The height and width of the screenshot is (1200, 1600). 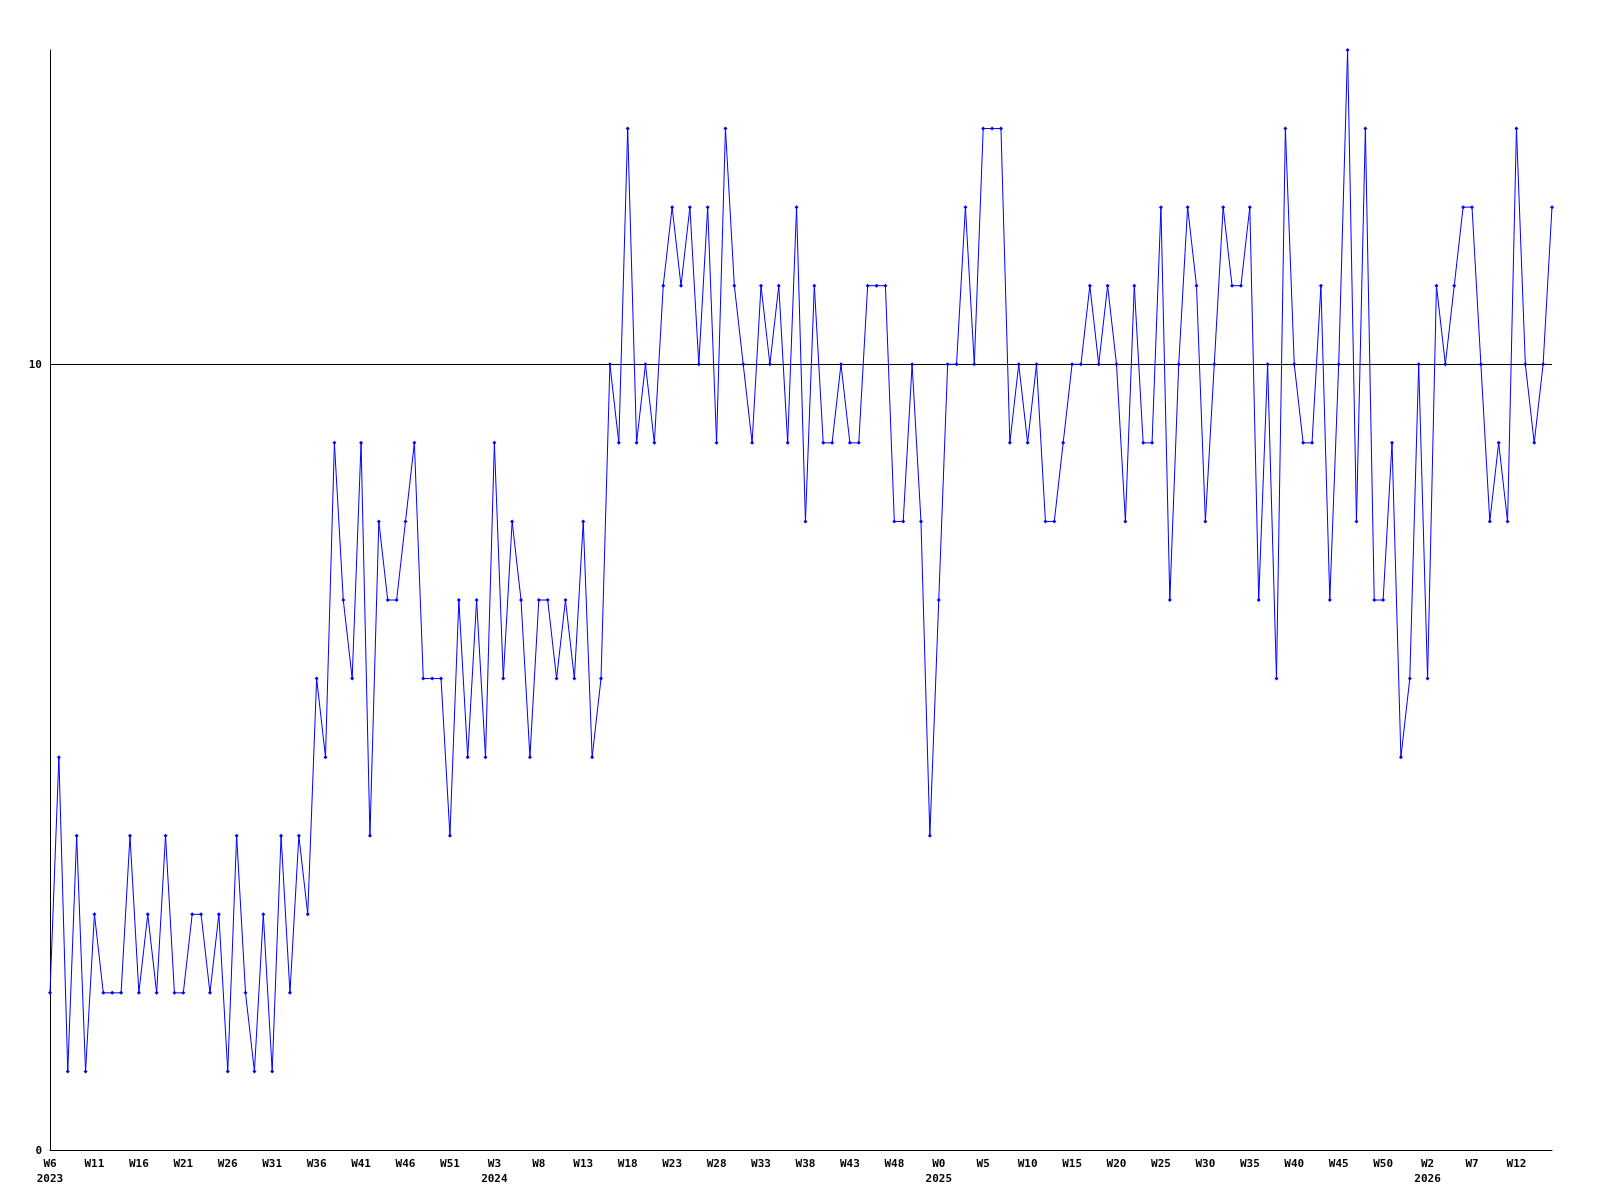 What do you see at coordinates (1383, 1163) in the screenshot?
I see `x-tick-label: W50` at bounding box center [1383, 1163].